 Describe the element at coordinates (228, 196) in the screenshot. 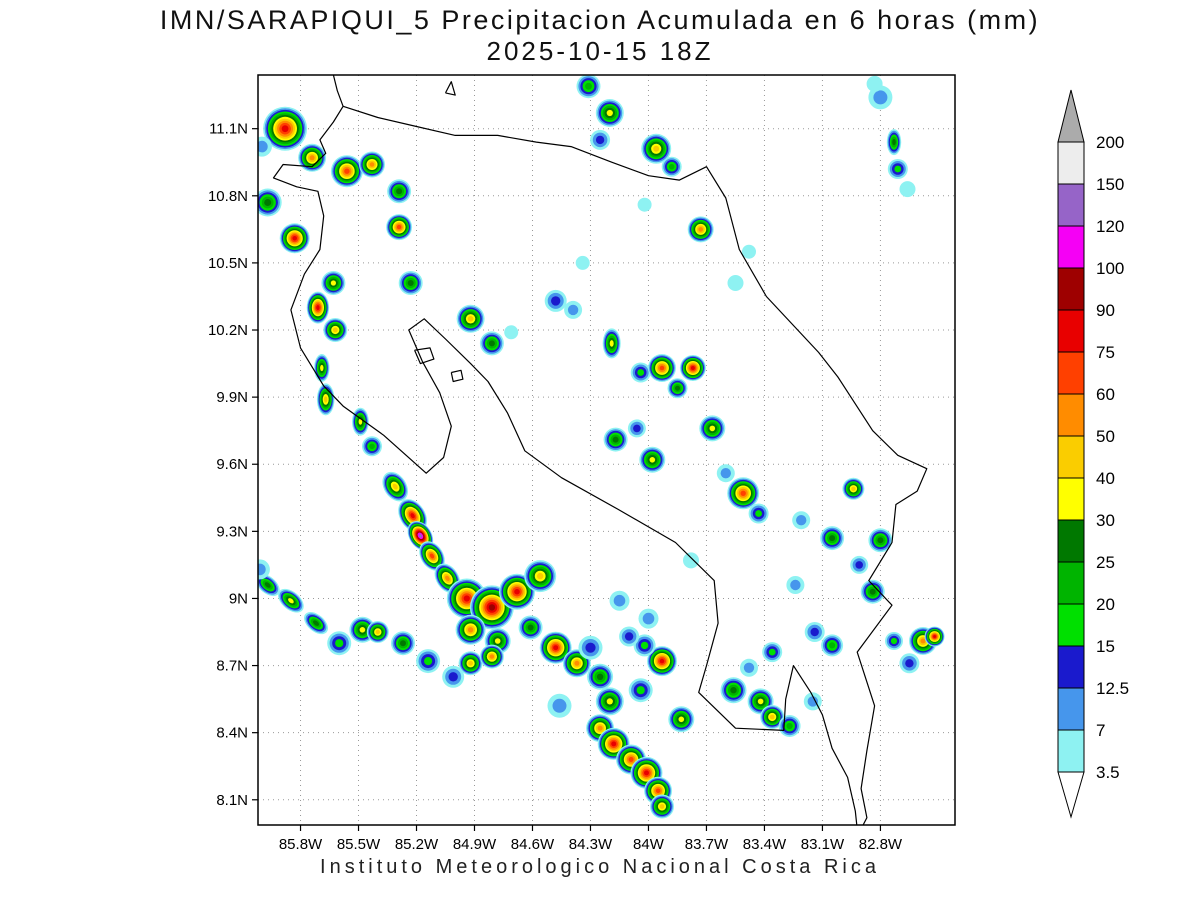

I see `lat-tick-label: 10.8N` at that location.